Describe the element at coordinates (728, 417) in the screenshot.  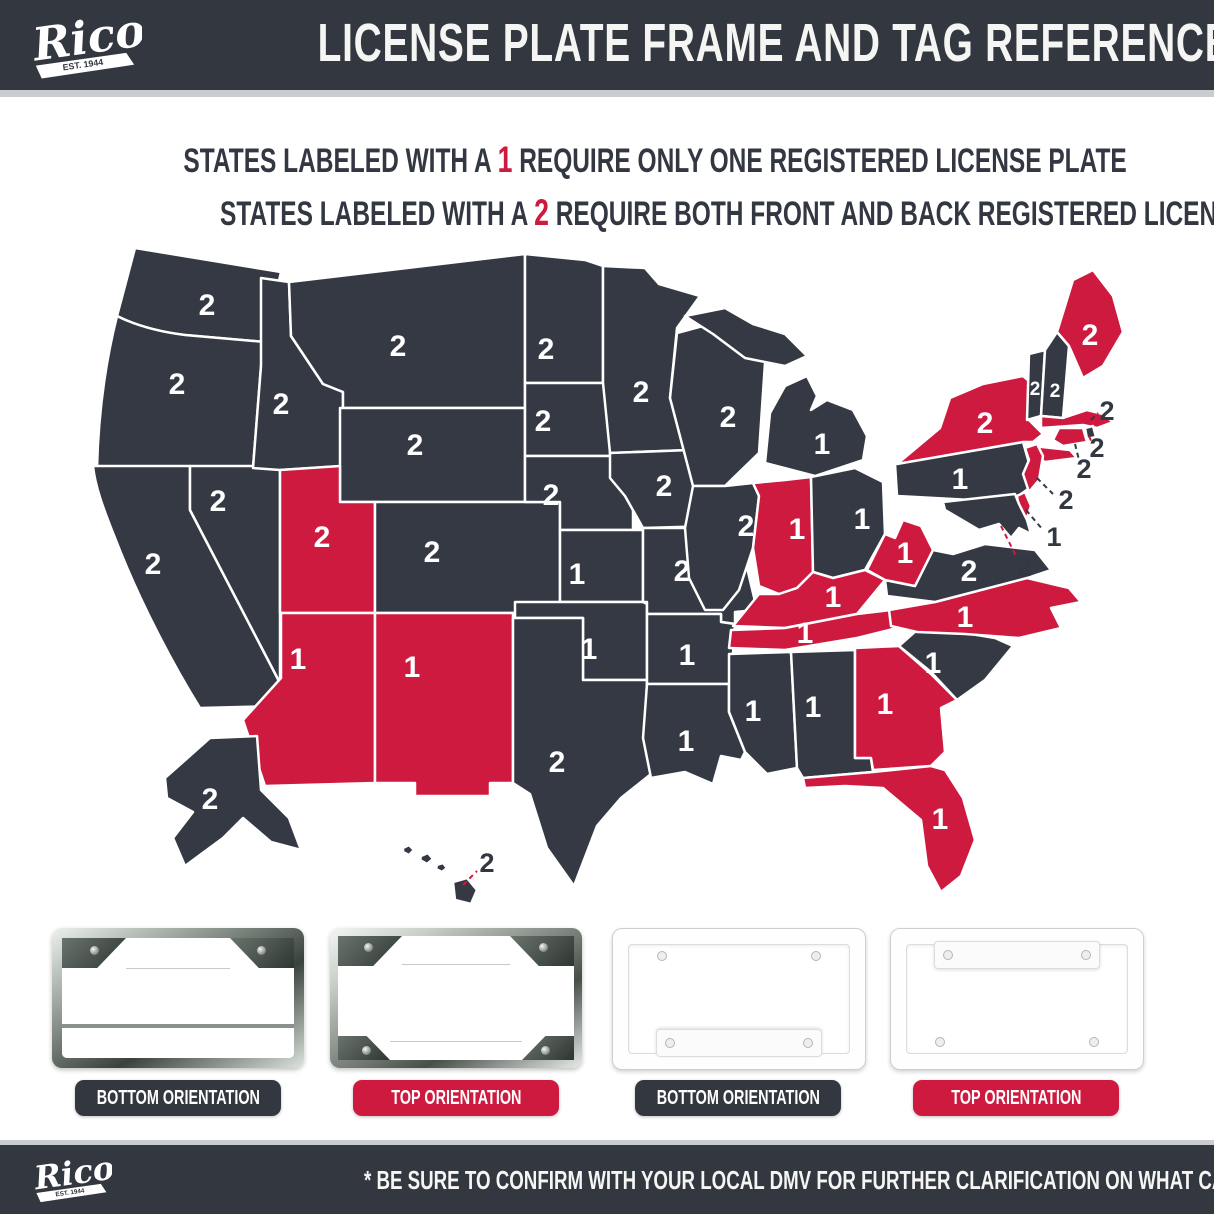
I see `state-WI-plate-count: 2` at that location.